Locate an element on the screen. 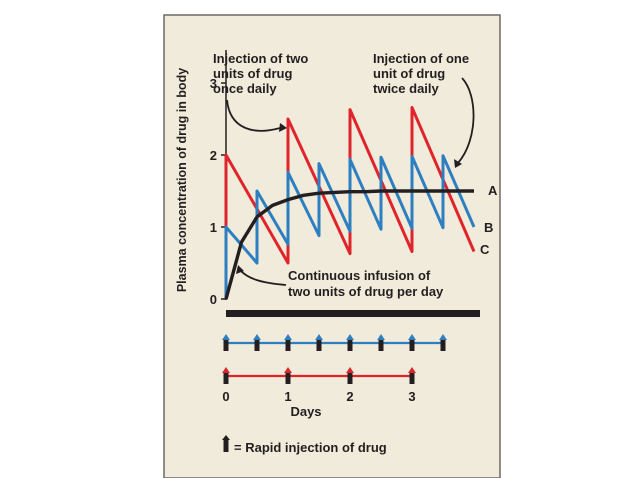  continuous-infusion-bar is located at coordinates (353, 313).